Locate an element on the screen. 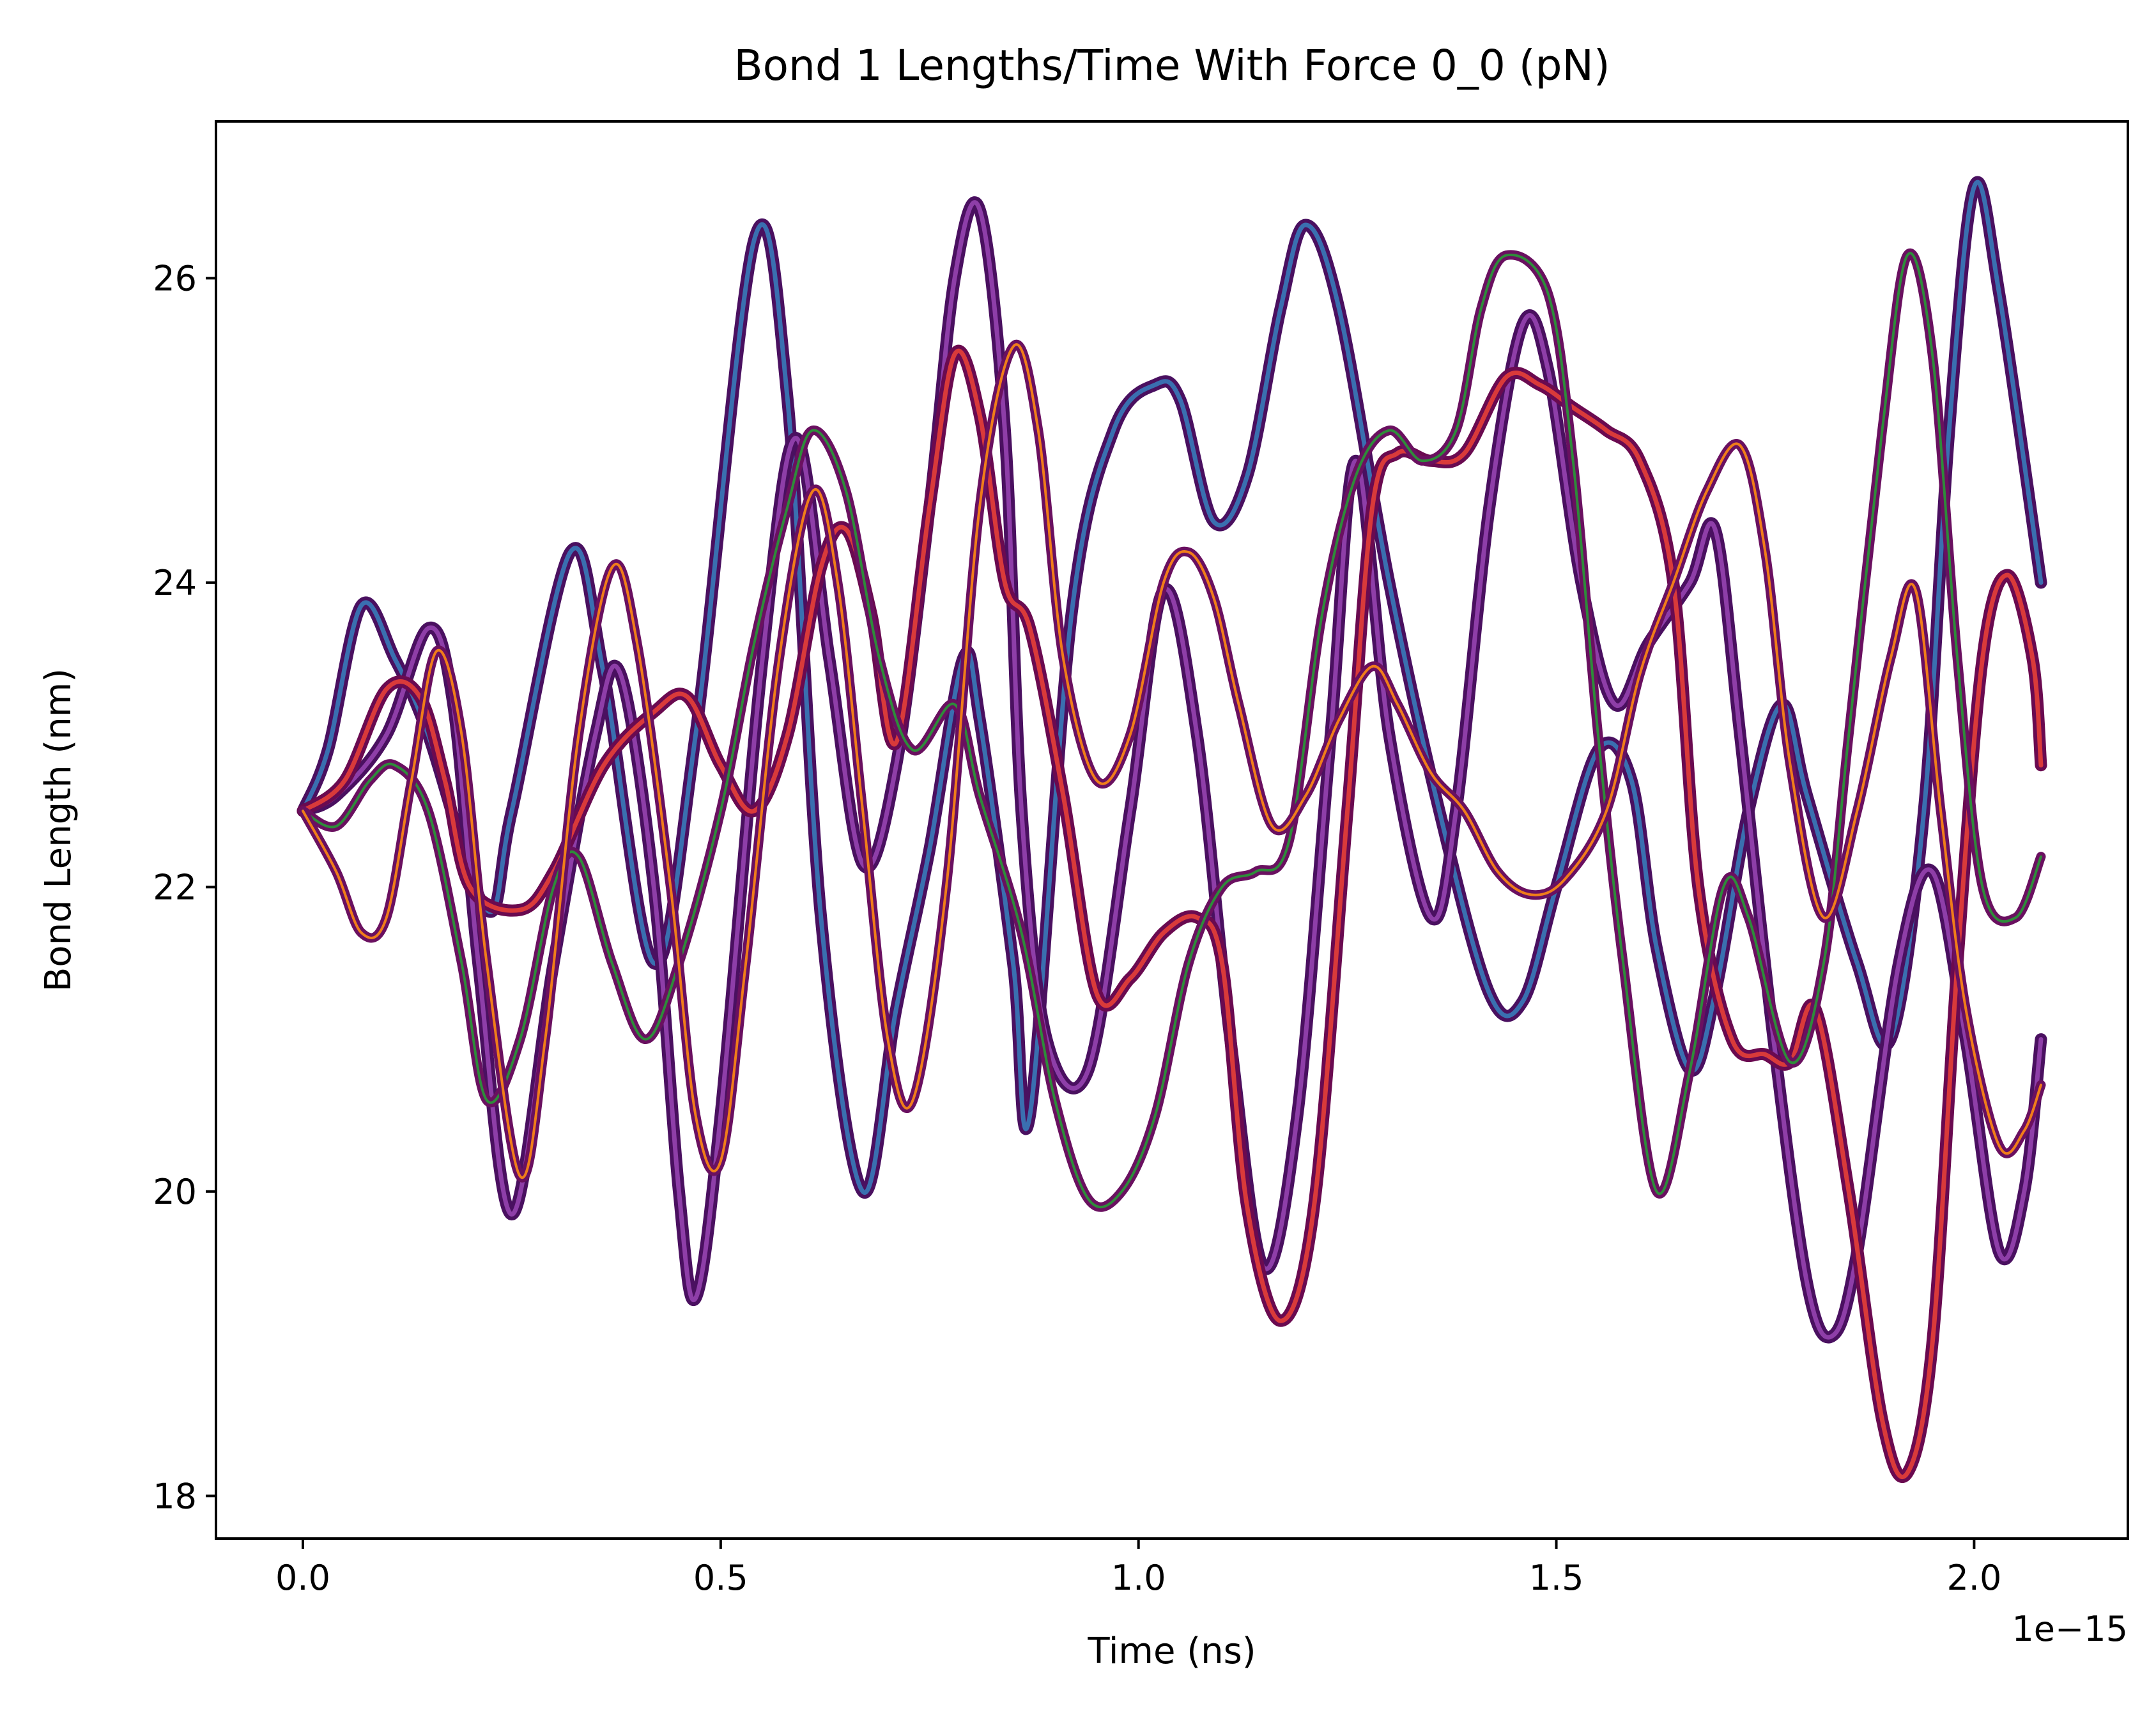  y-axis-ticks: 18 20 22 24 26 is located at coordinates (184, 887).